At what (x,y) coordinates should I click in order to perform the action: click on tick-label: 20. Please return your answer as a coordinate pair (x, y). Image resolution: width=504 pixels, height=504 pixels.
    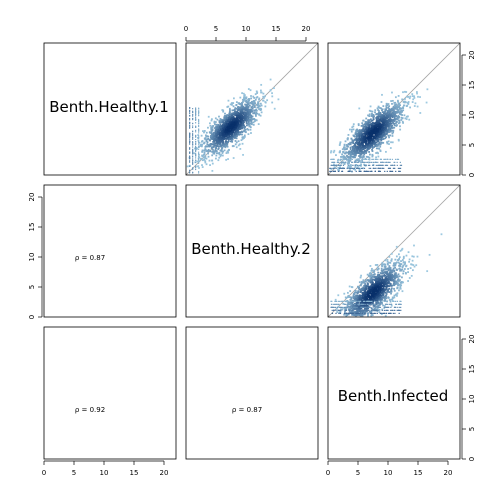
    Looking at the image, I should click on (306, 29).